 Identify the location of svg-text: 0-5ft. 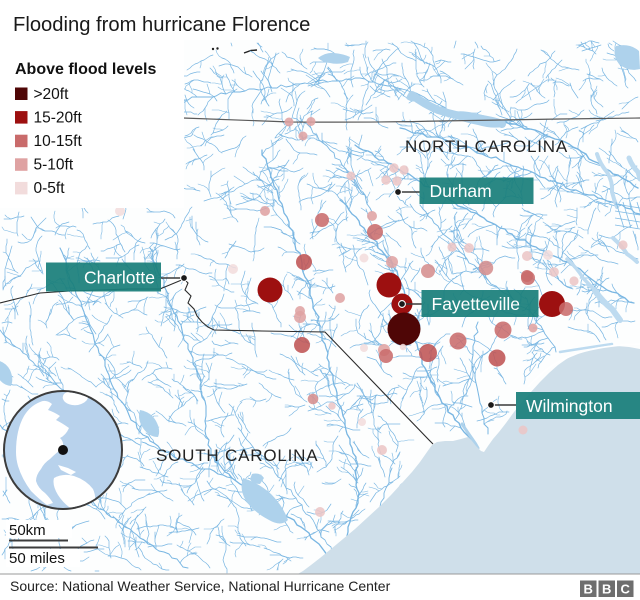
(50, 188).